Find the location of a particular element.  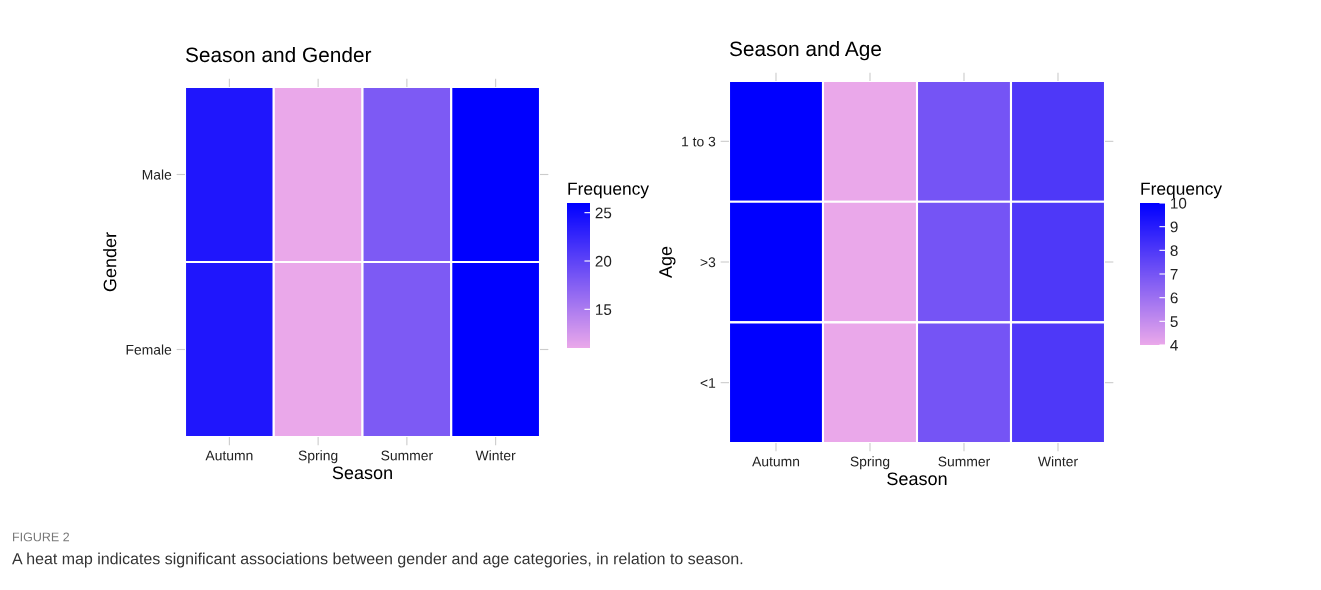

caption: FIGURE 2 is located at coordinates (41, 537).